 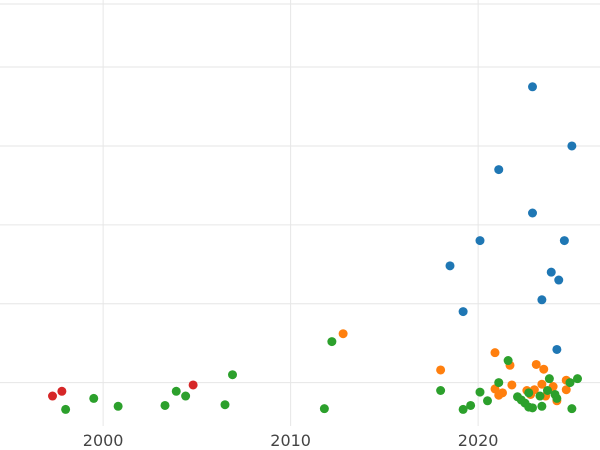 I want to click on x-axis-tick-labels: 2000 2010 2020, so click(x=291, y=440).